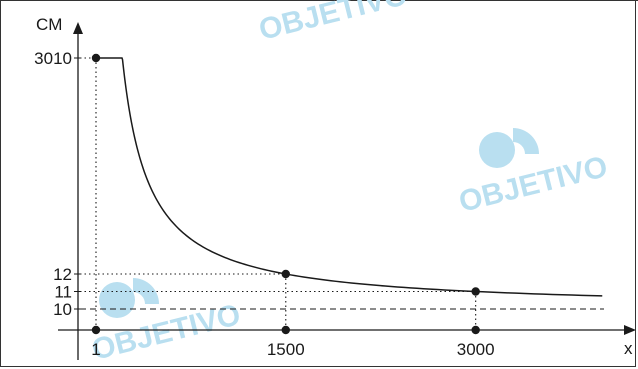 This screenshot has height=369, width=638. What do you see at coordinates (319, 0) in the screenshot?
I see `frame-top-border` at bounding box center [319, 0].